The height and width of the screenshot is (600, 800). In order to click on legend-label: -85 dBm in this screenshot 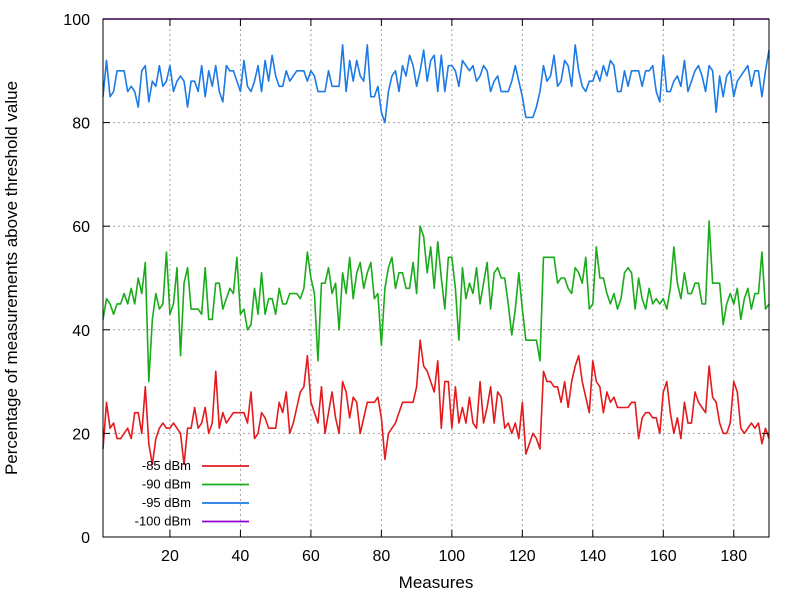, I will do `click(166, 465)`.